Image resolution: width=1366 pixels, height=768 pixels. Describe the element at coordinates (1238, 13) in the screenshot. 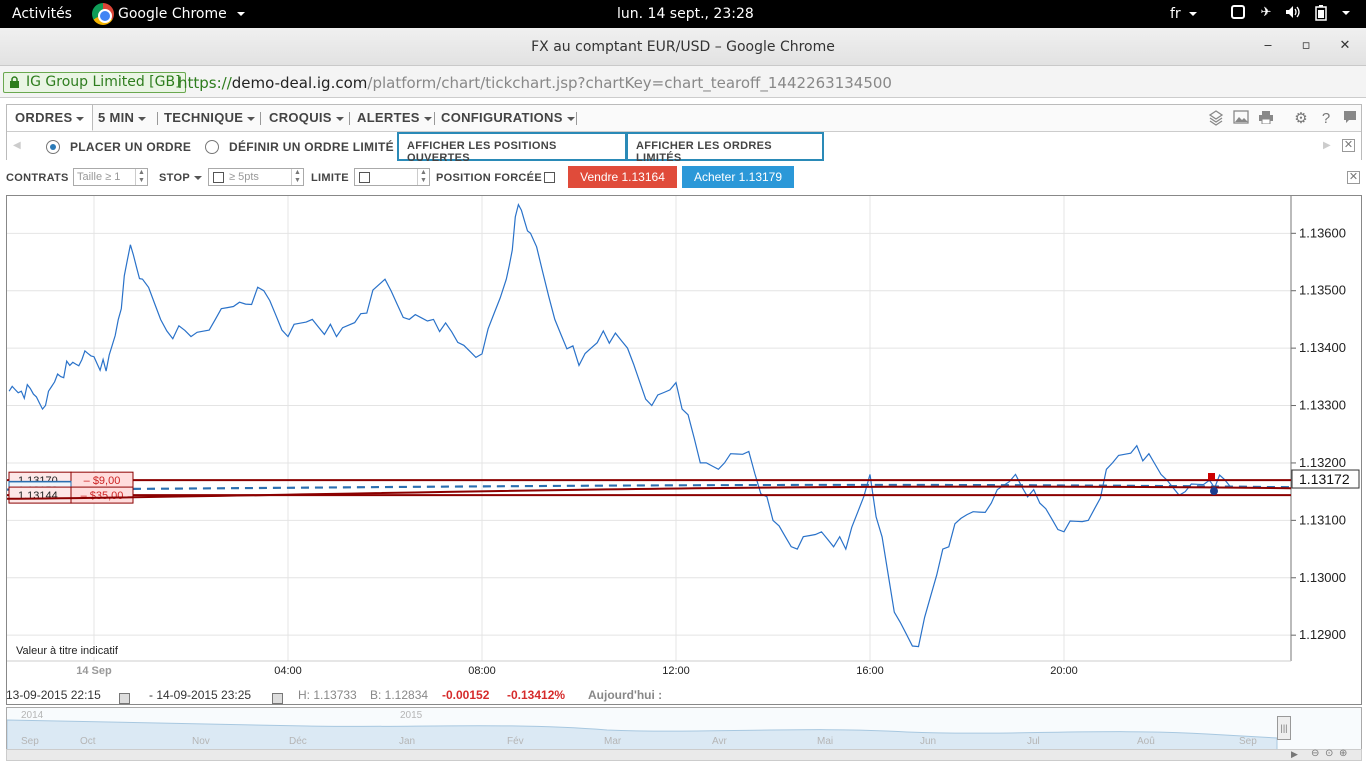

I see `window-overview-icon` at that location.